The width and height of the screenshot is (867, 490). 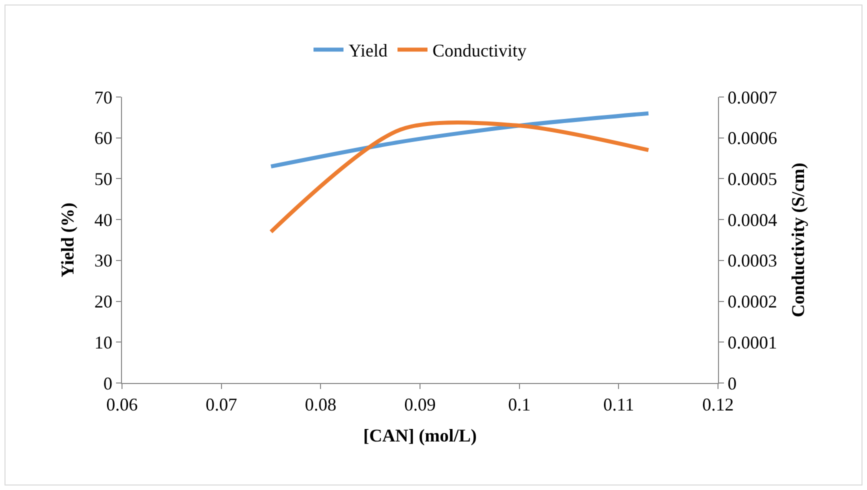 What do you see at coordinates (753, 302) in the screenshot?
I see `y2-tick-label: 0.0002` at bounding box center [753, 302].